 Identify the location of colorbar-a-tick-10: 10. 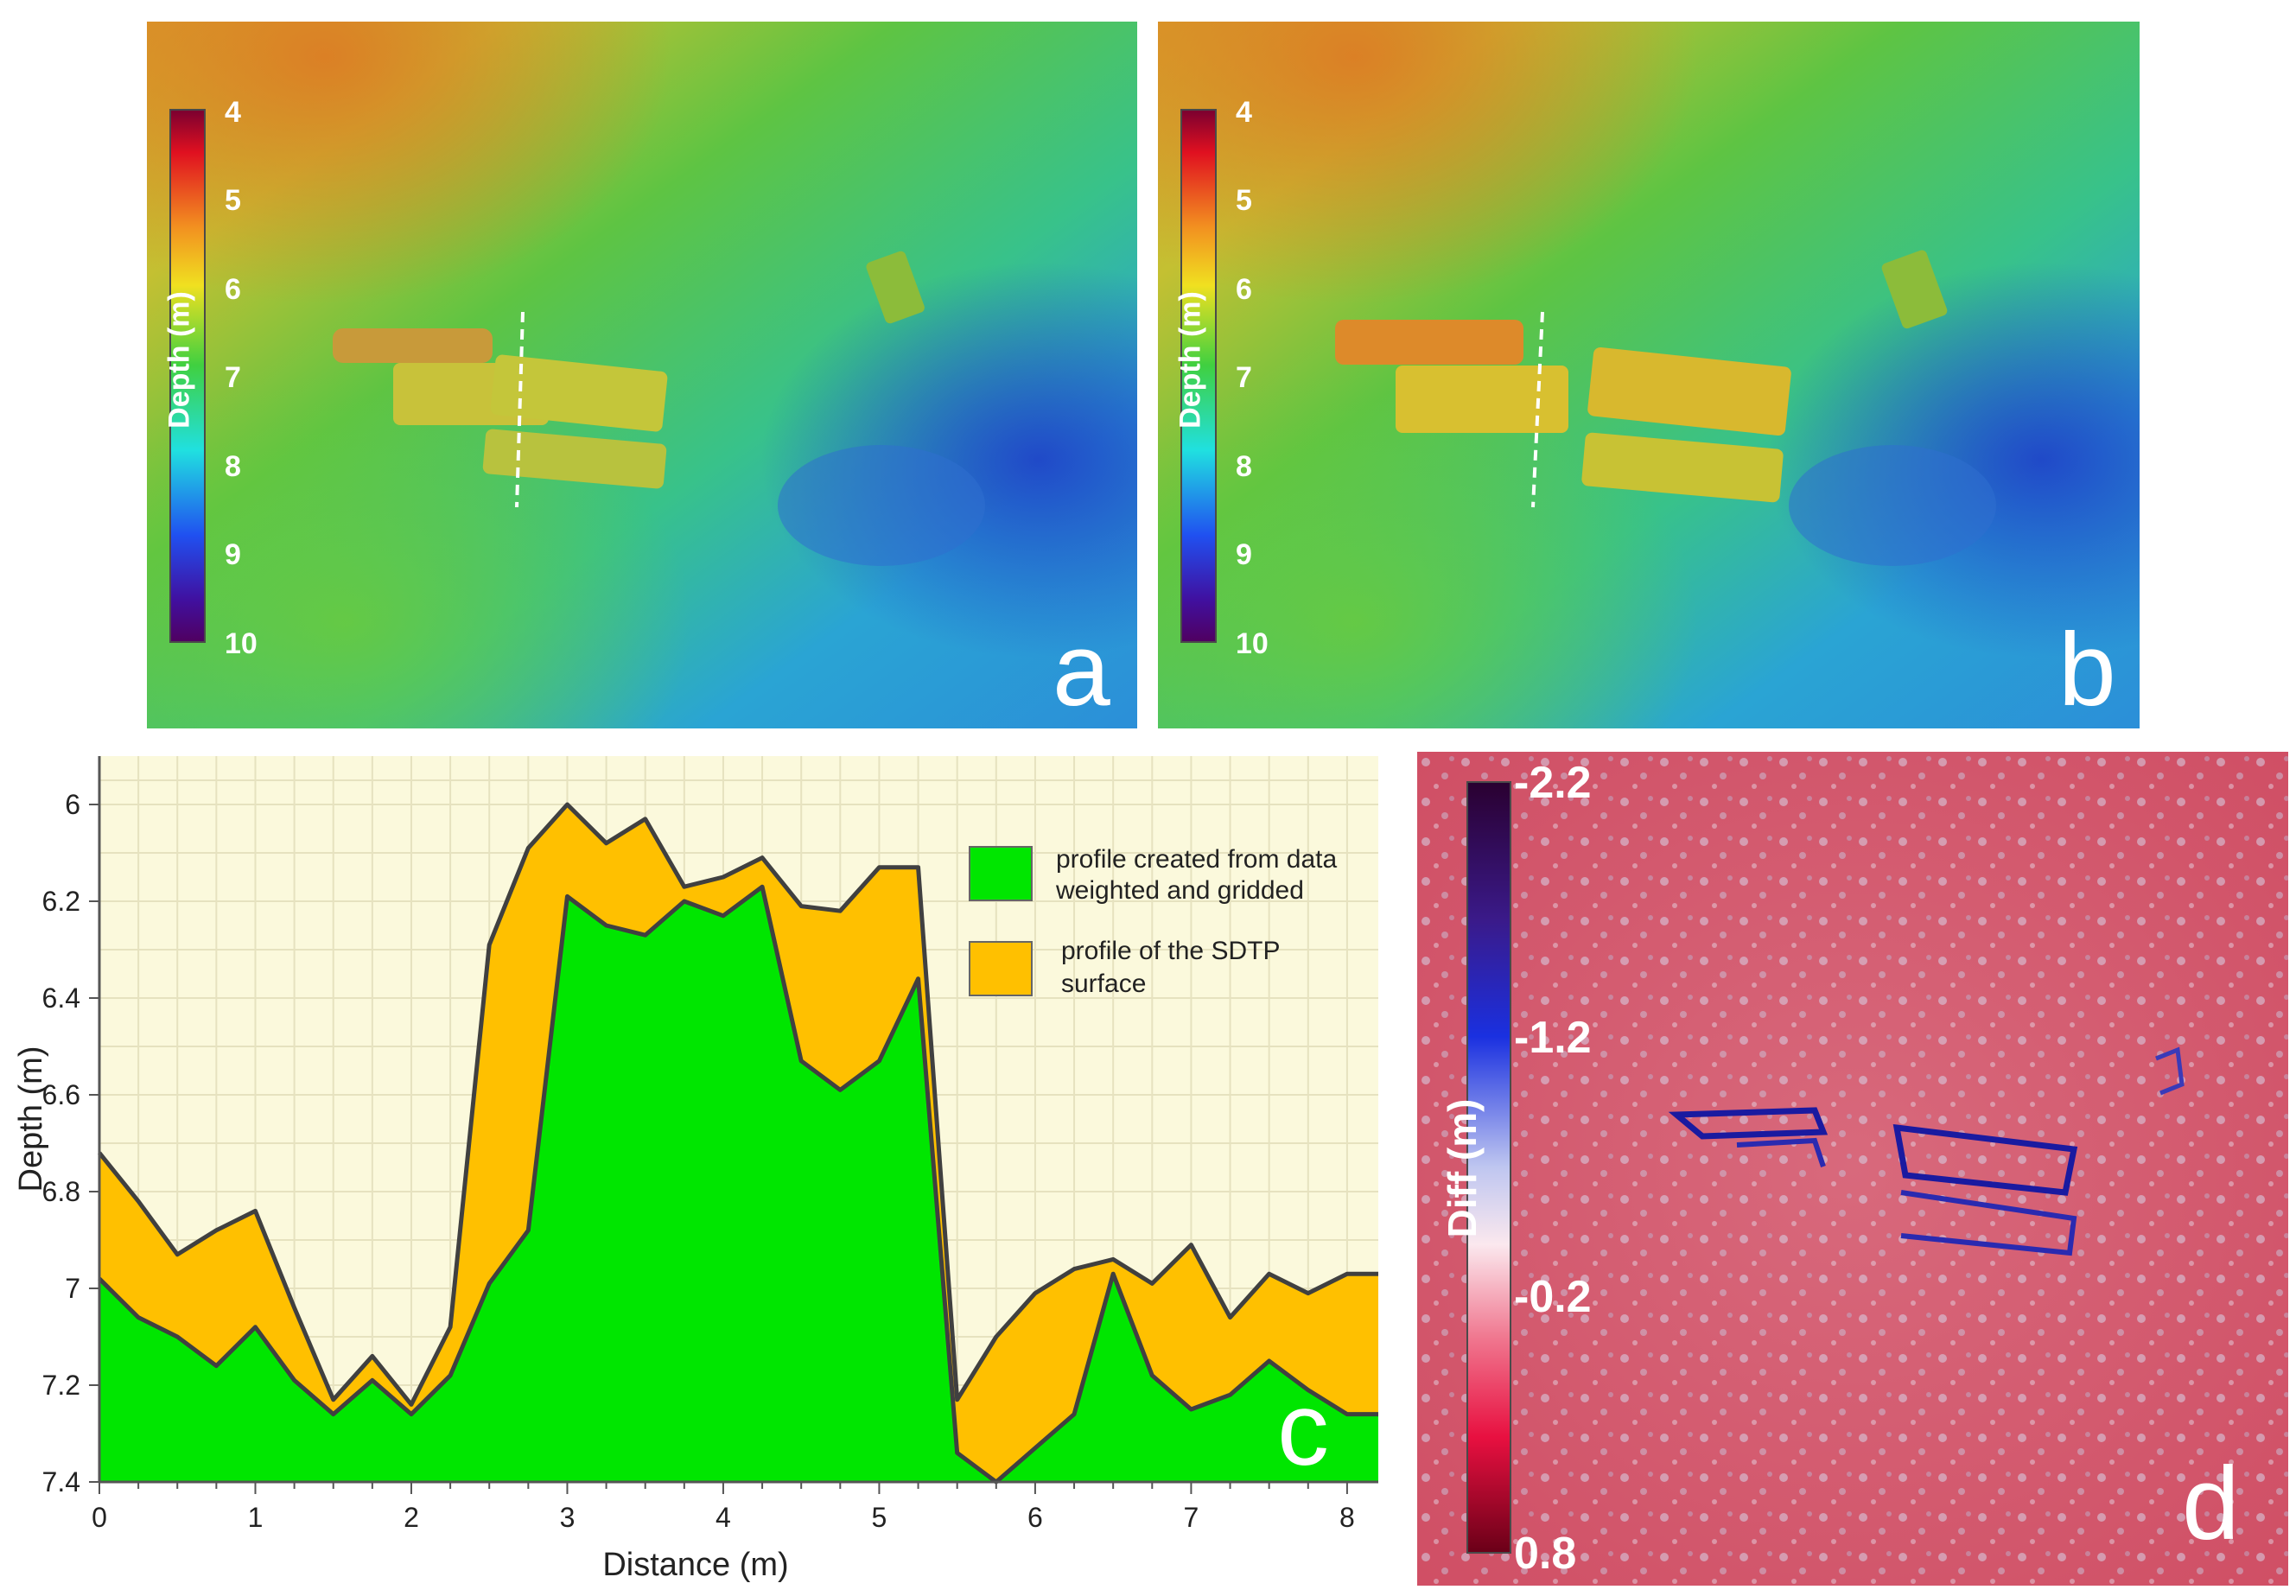
(241, 643).